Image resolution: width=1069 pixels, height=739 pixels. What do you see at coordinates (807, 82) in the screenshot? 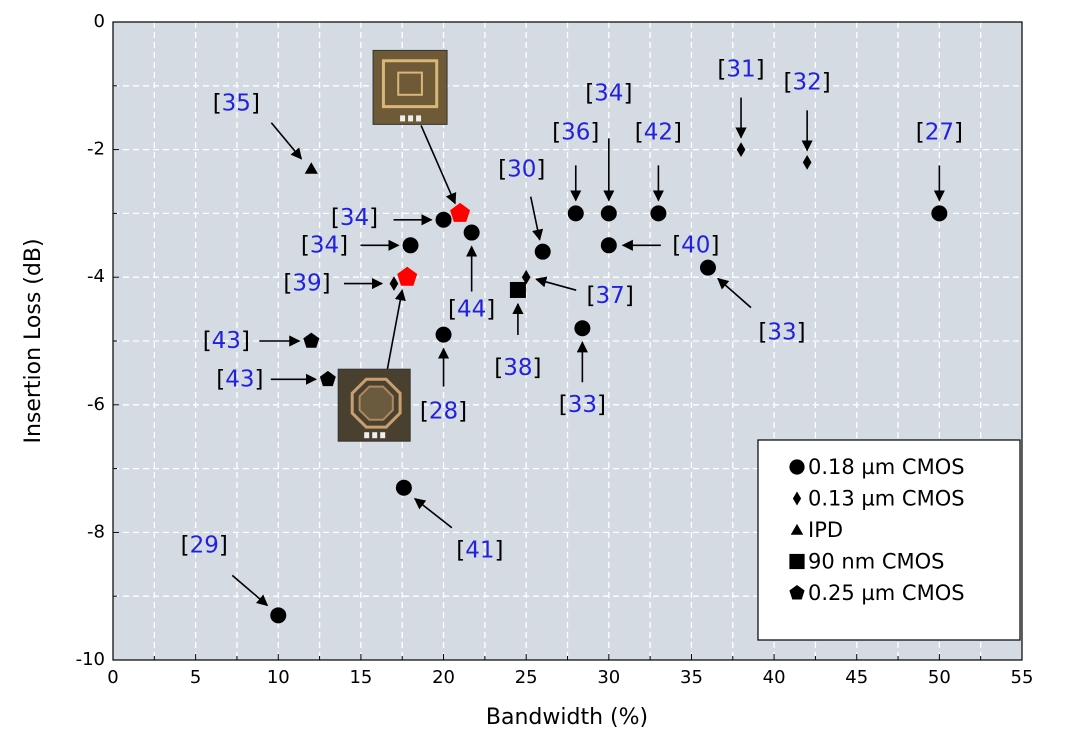
I see `annotation-label: [32]` at bounding box center [807, 82].